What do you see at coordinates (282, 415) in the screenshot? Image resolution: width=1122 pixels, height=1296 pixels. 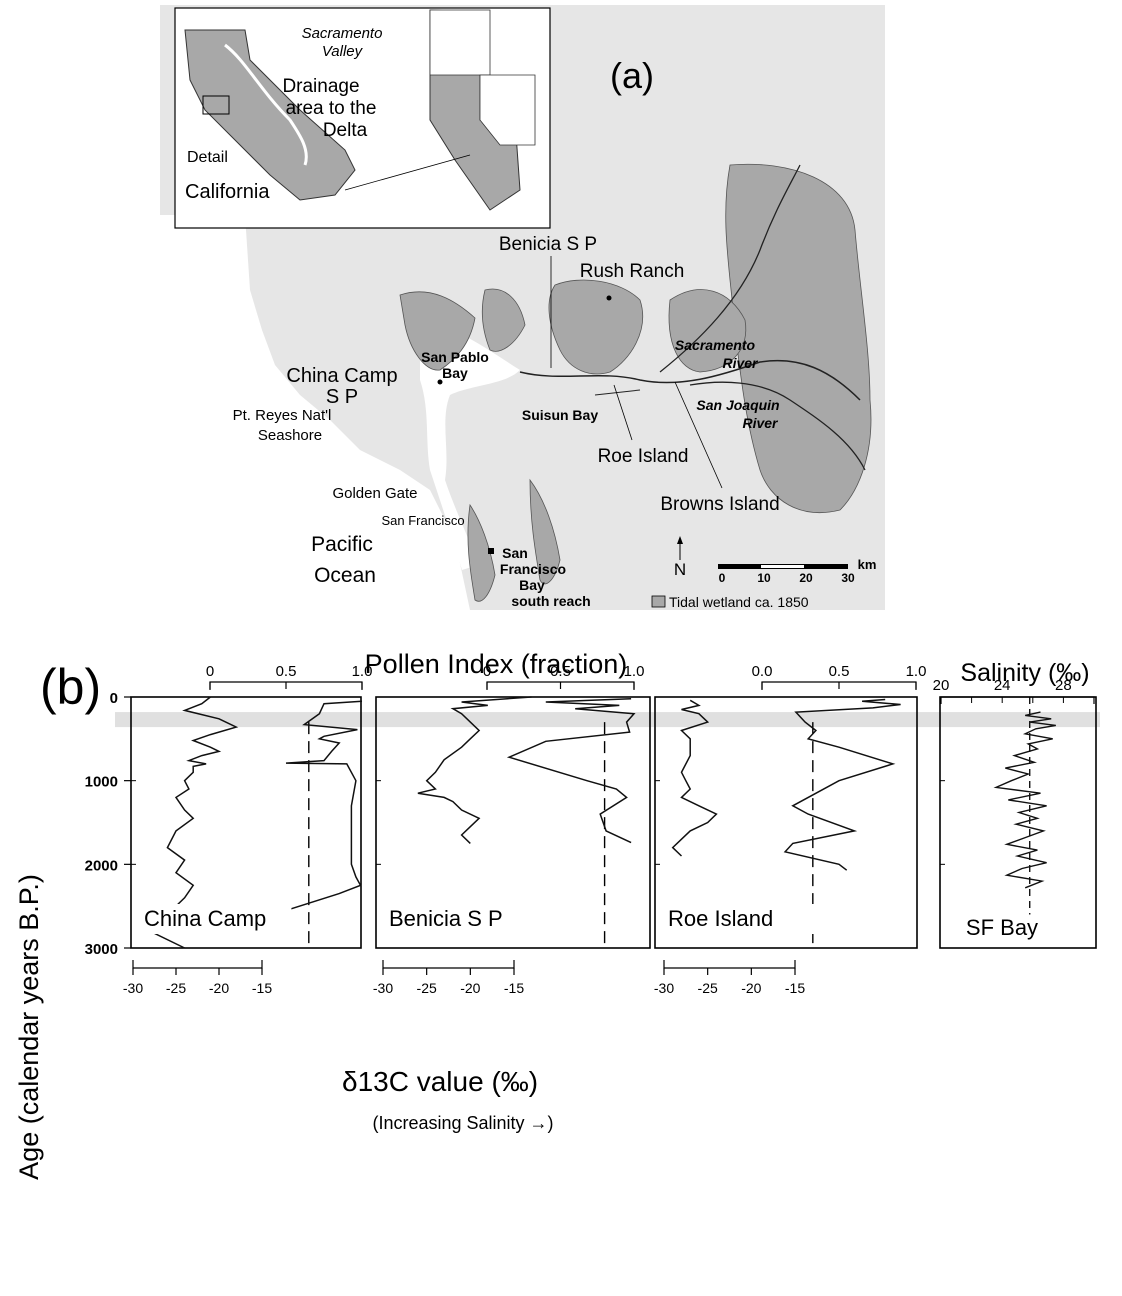 I see `place-label: Pt. Reyes Nat'l` at bounding box center [282, 415].